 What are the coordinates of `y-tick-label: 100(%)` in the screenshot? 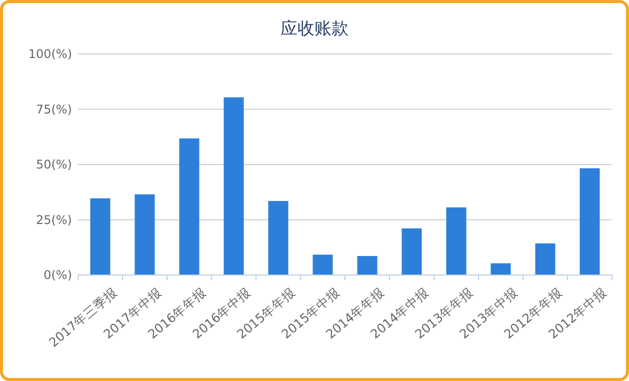 It's located at (50, 54).